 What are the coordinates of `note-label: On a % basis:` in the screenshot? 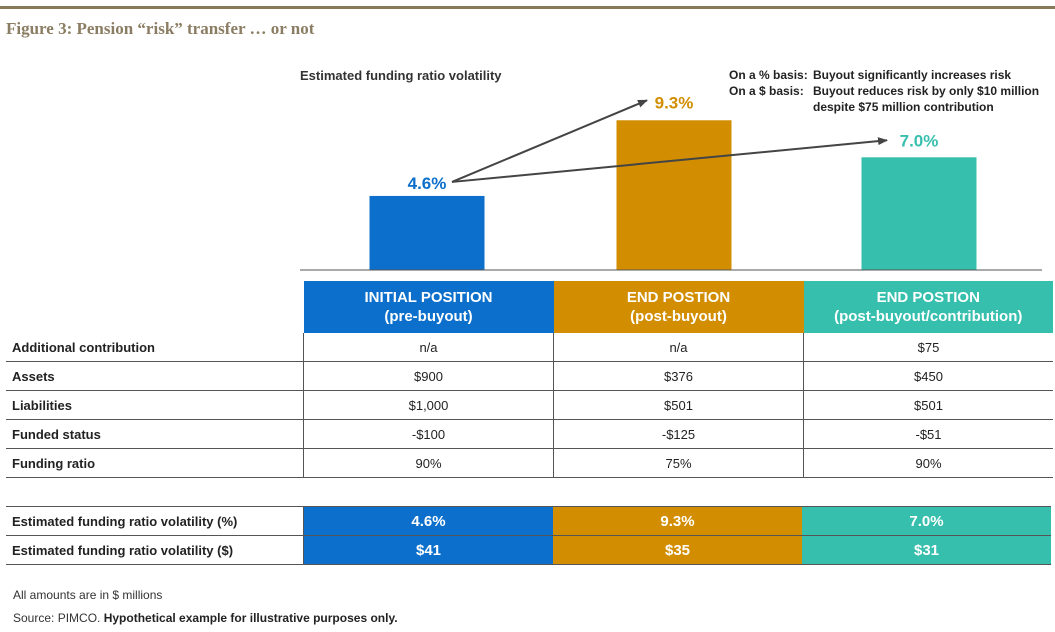 It's located at (768, 75).